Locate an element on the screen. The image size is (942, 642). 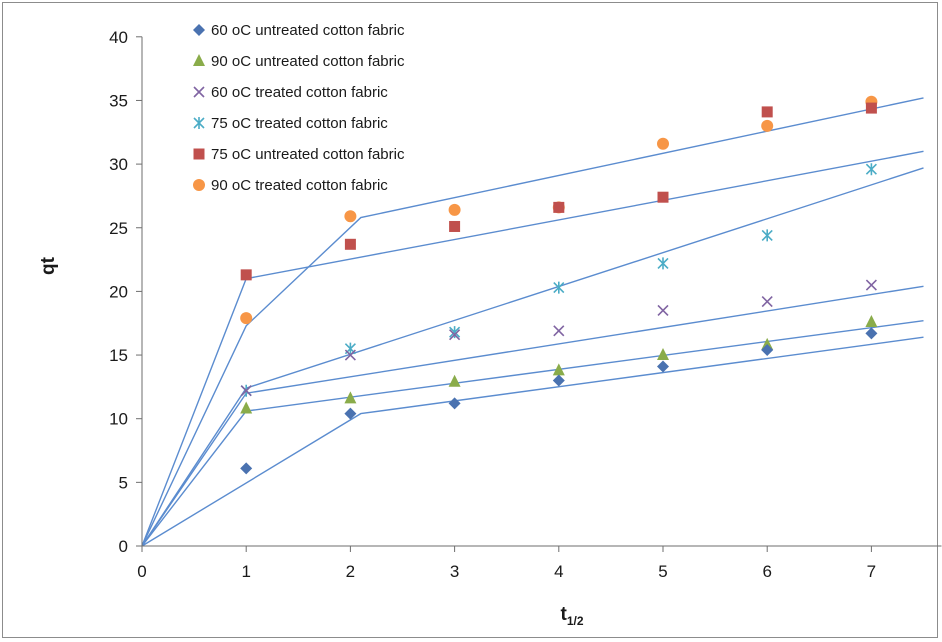
y-tick-label: 0 is located at coordinates (123, 546).